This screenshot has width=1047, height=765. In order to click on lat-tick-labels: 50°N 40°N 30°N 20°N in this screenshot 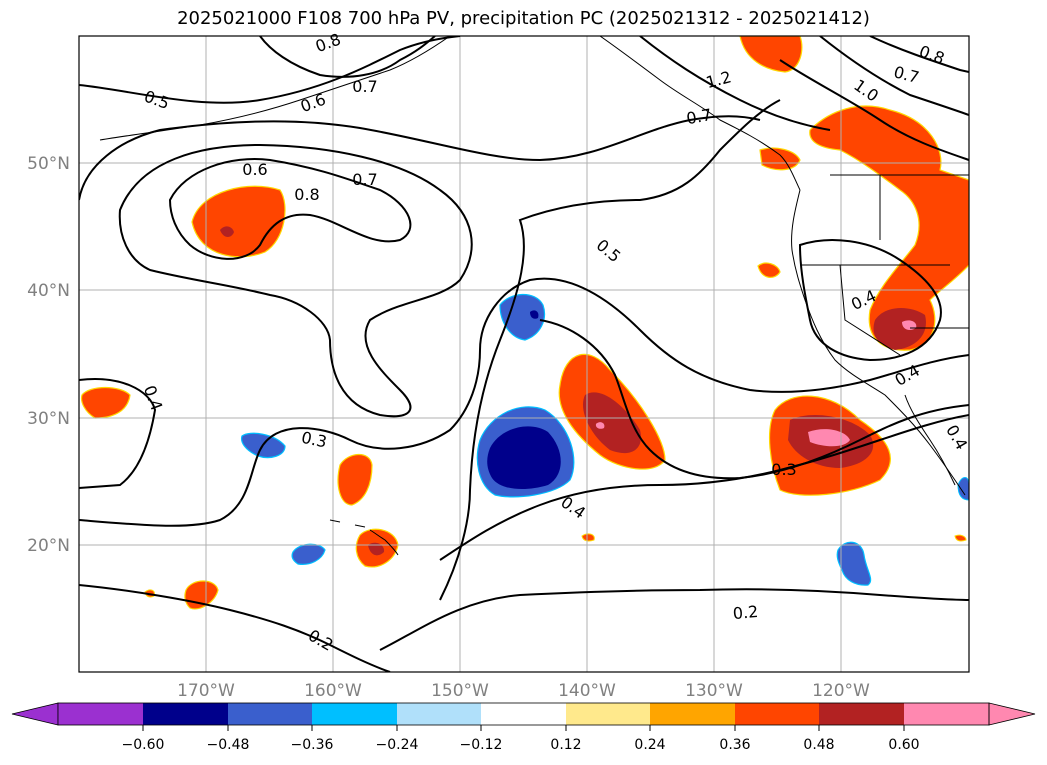, I will do `click(48, 355)`.